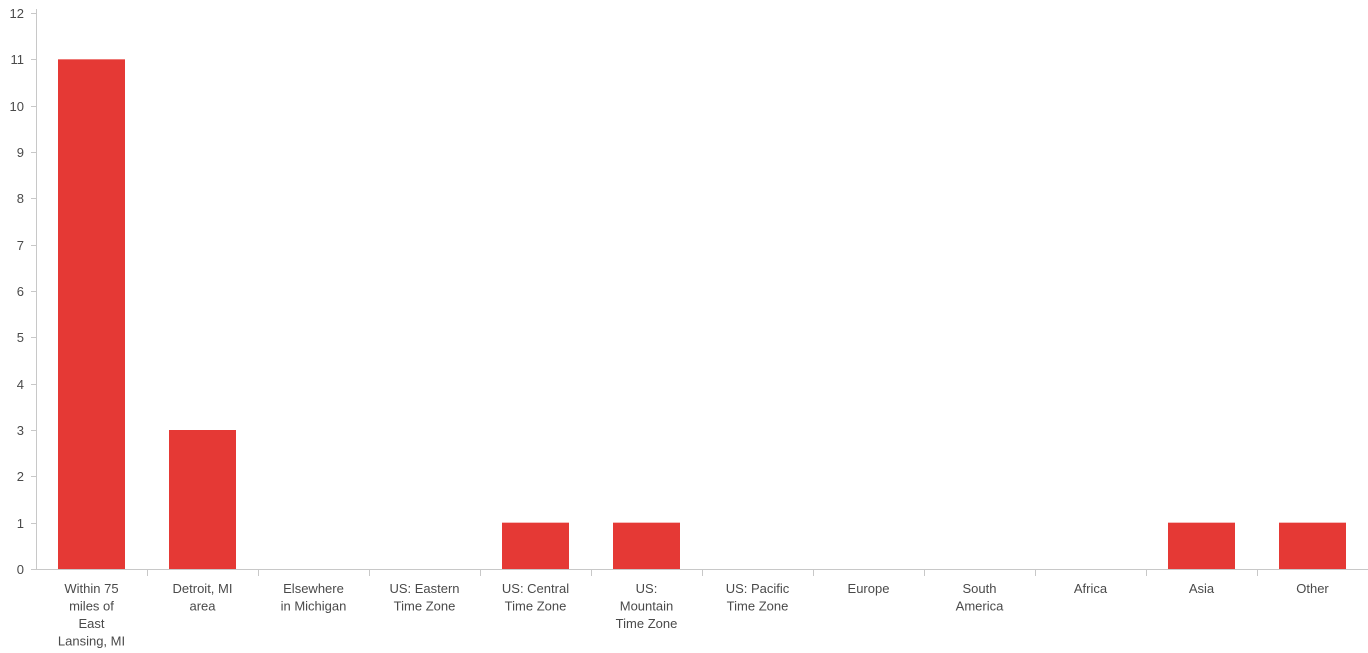  I want to click on x-category-label-line: in Michigan, so click(314, 606).